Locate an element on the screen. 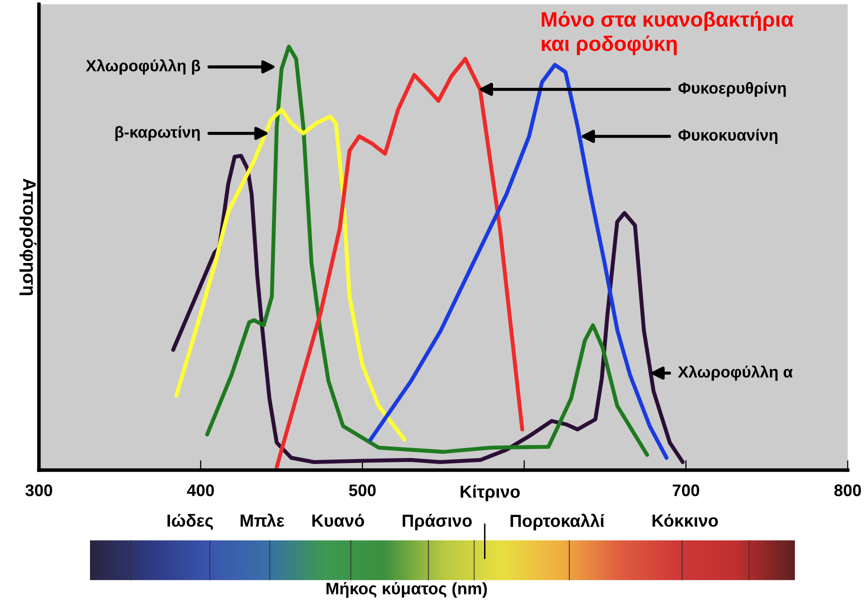  annotation: Χλωροφύλλη α is located at coordinates (735, 373).